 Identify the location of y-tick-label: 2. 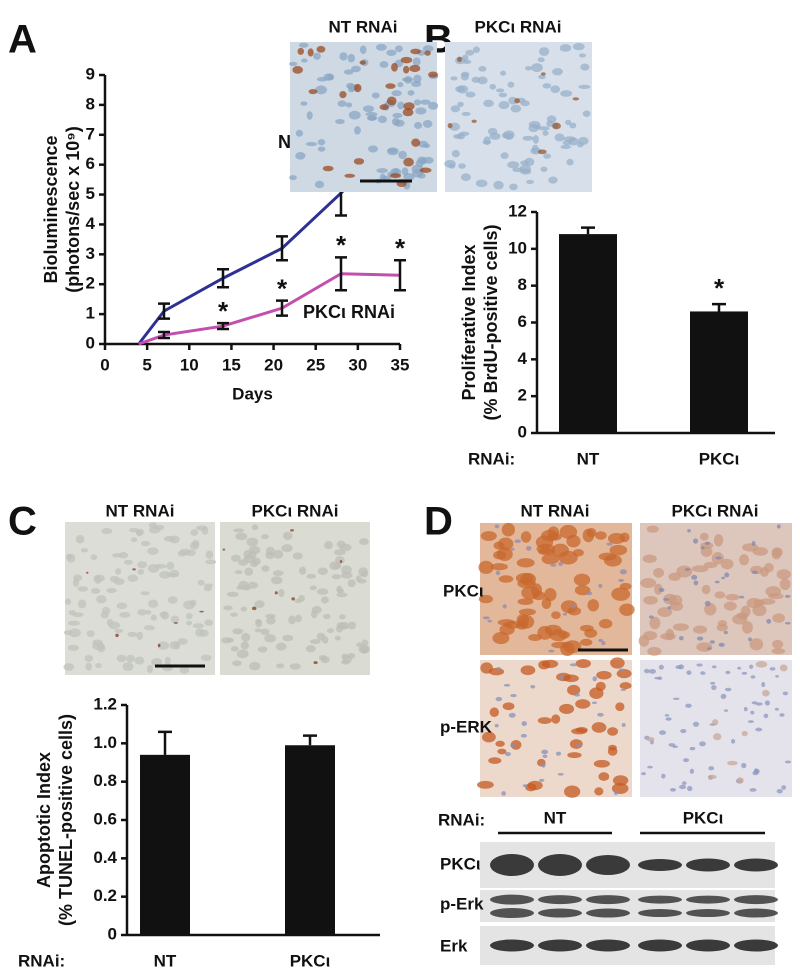
(522, 395).